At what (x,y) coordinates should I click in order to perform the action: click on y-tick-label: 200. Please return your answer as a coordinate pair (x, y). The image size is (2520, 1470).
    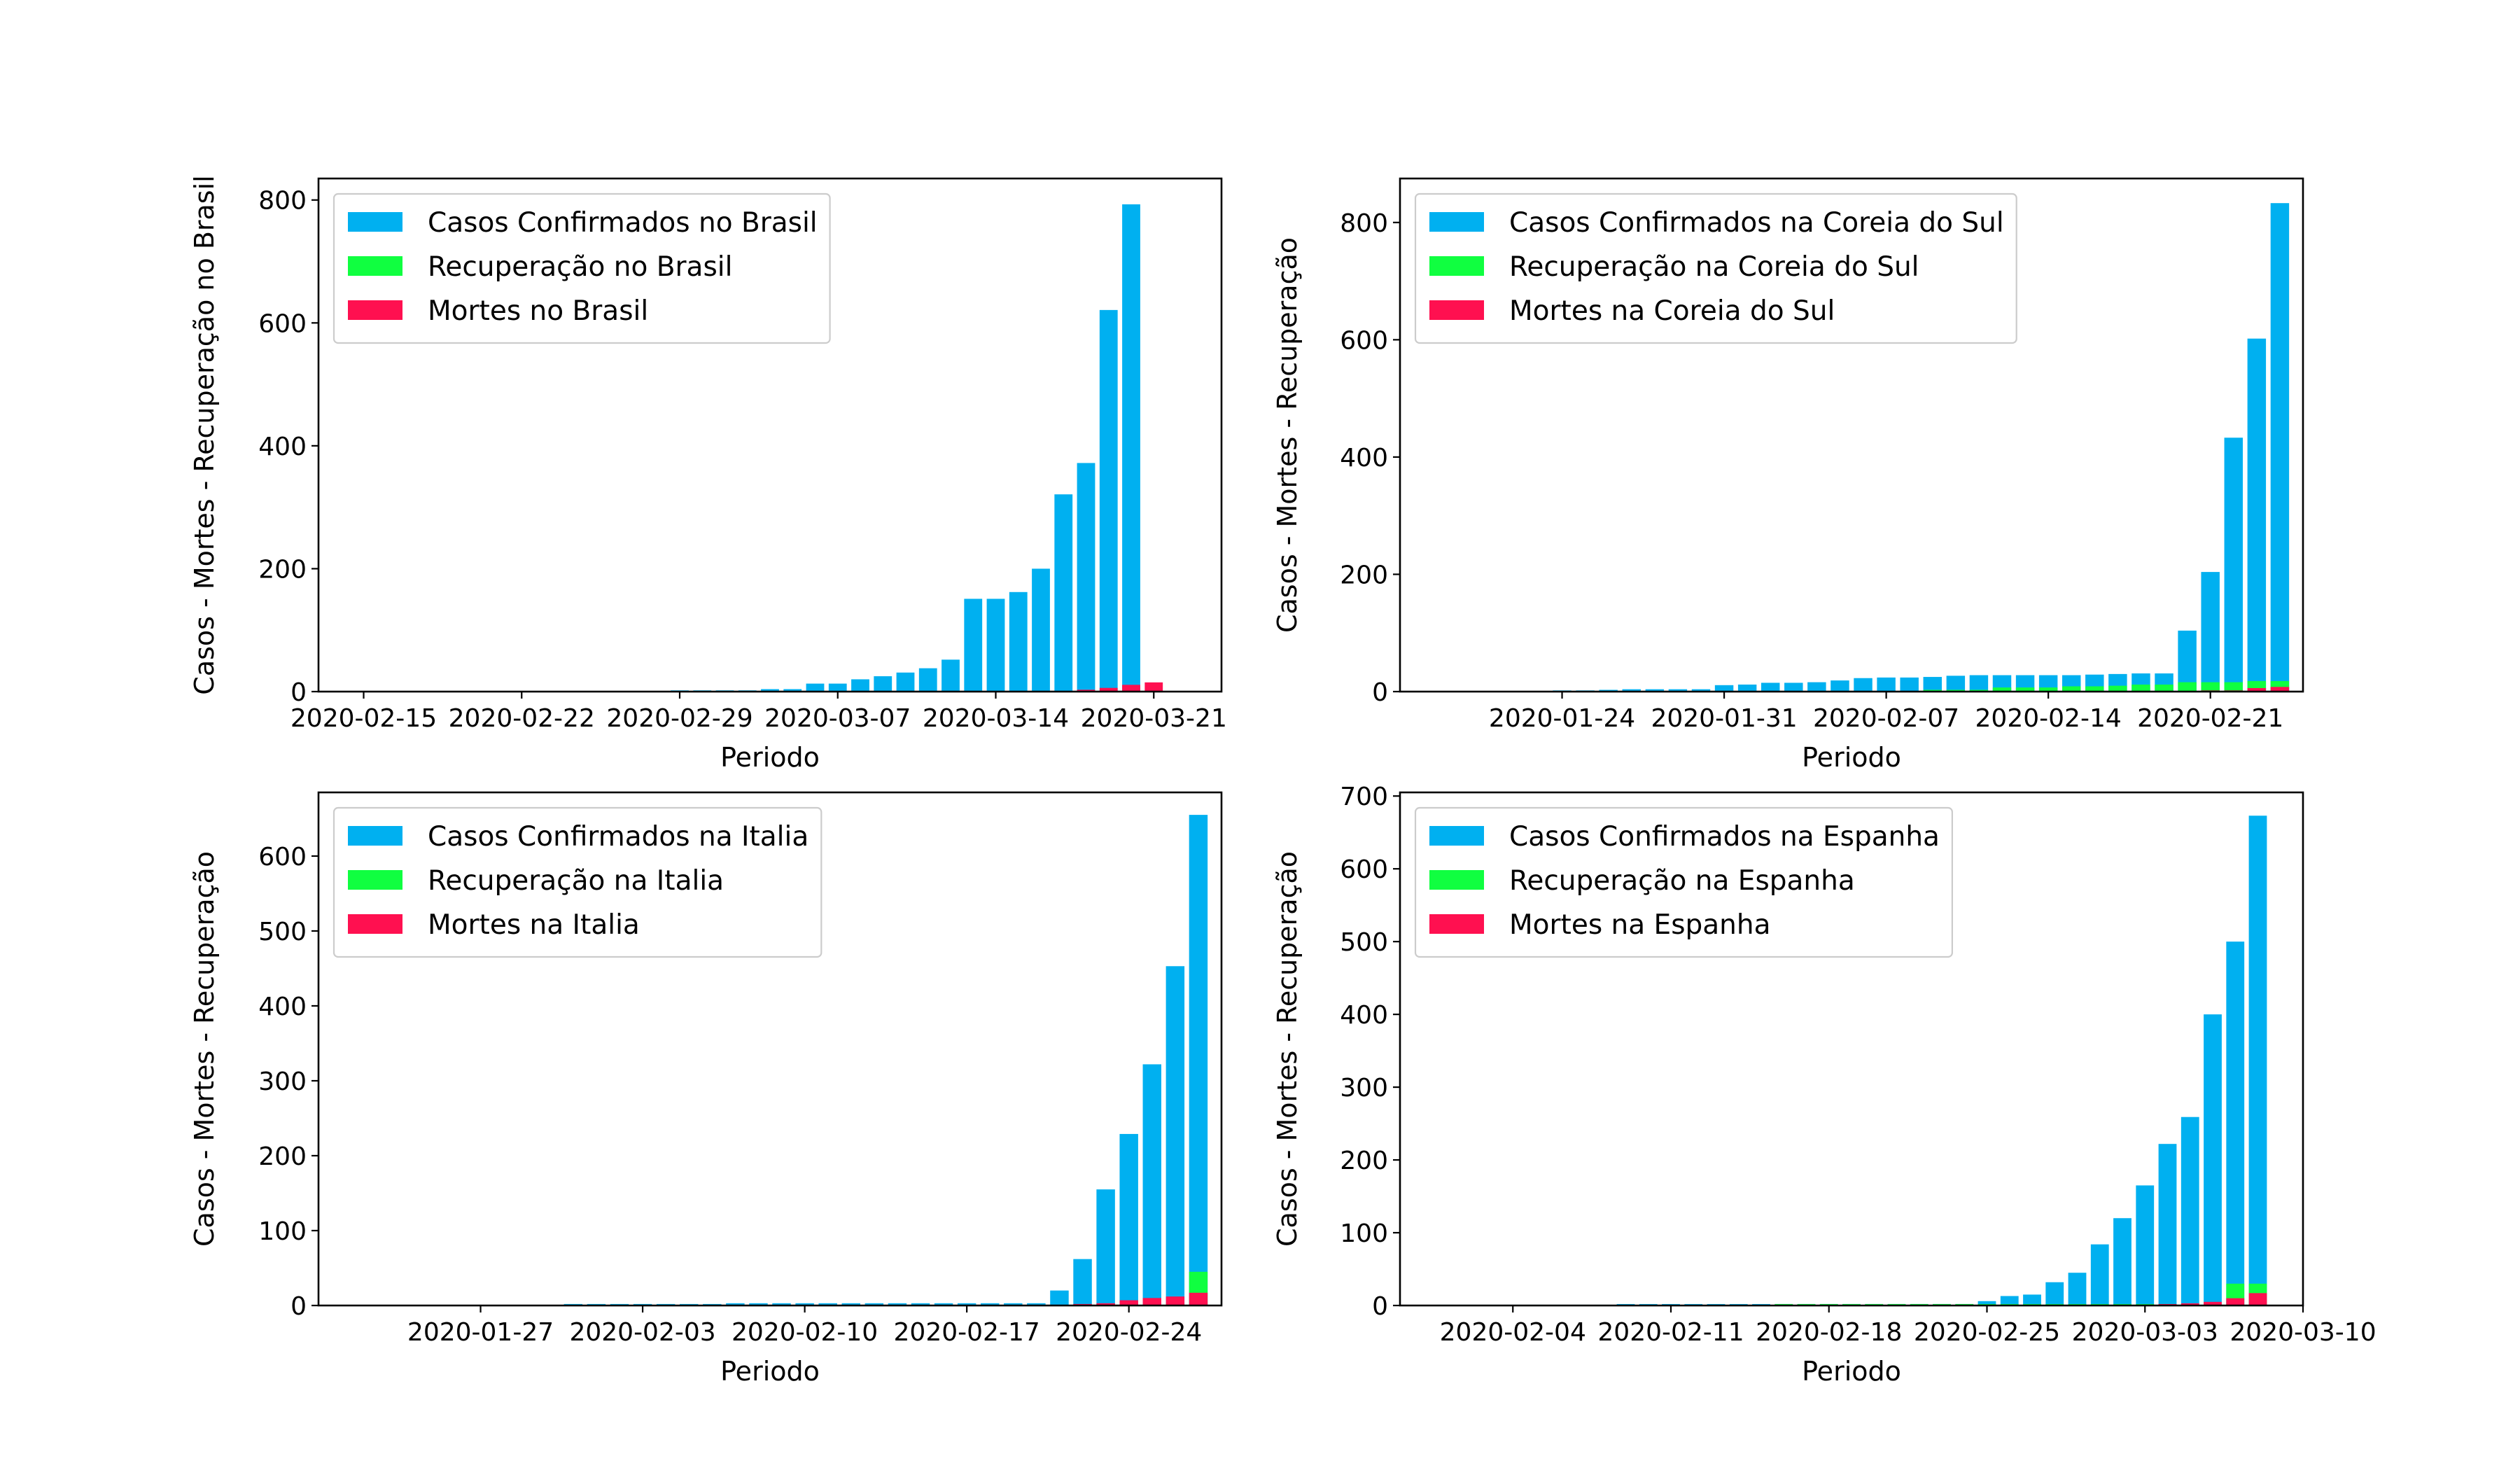
    Looking at the image, I should click on (282, 1156).